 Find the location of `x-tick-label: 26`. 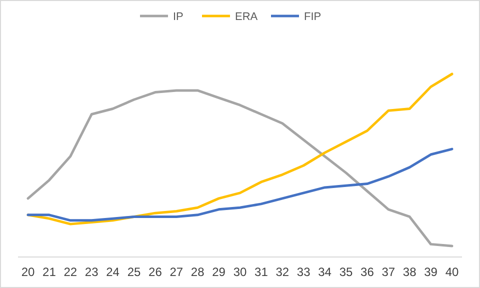

x-tick-label: 26 is located at coordinates (155, 272).